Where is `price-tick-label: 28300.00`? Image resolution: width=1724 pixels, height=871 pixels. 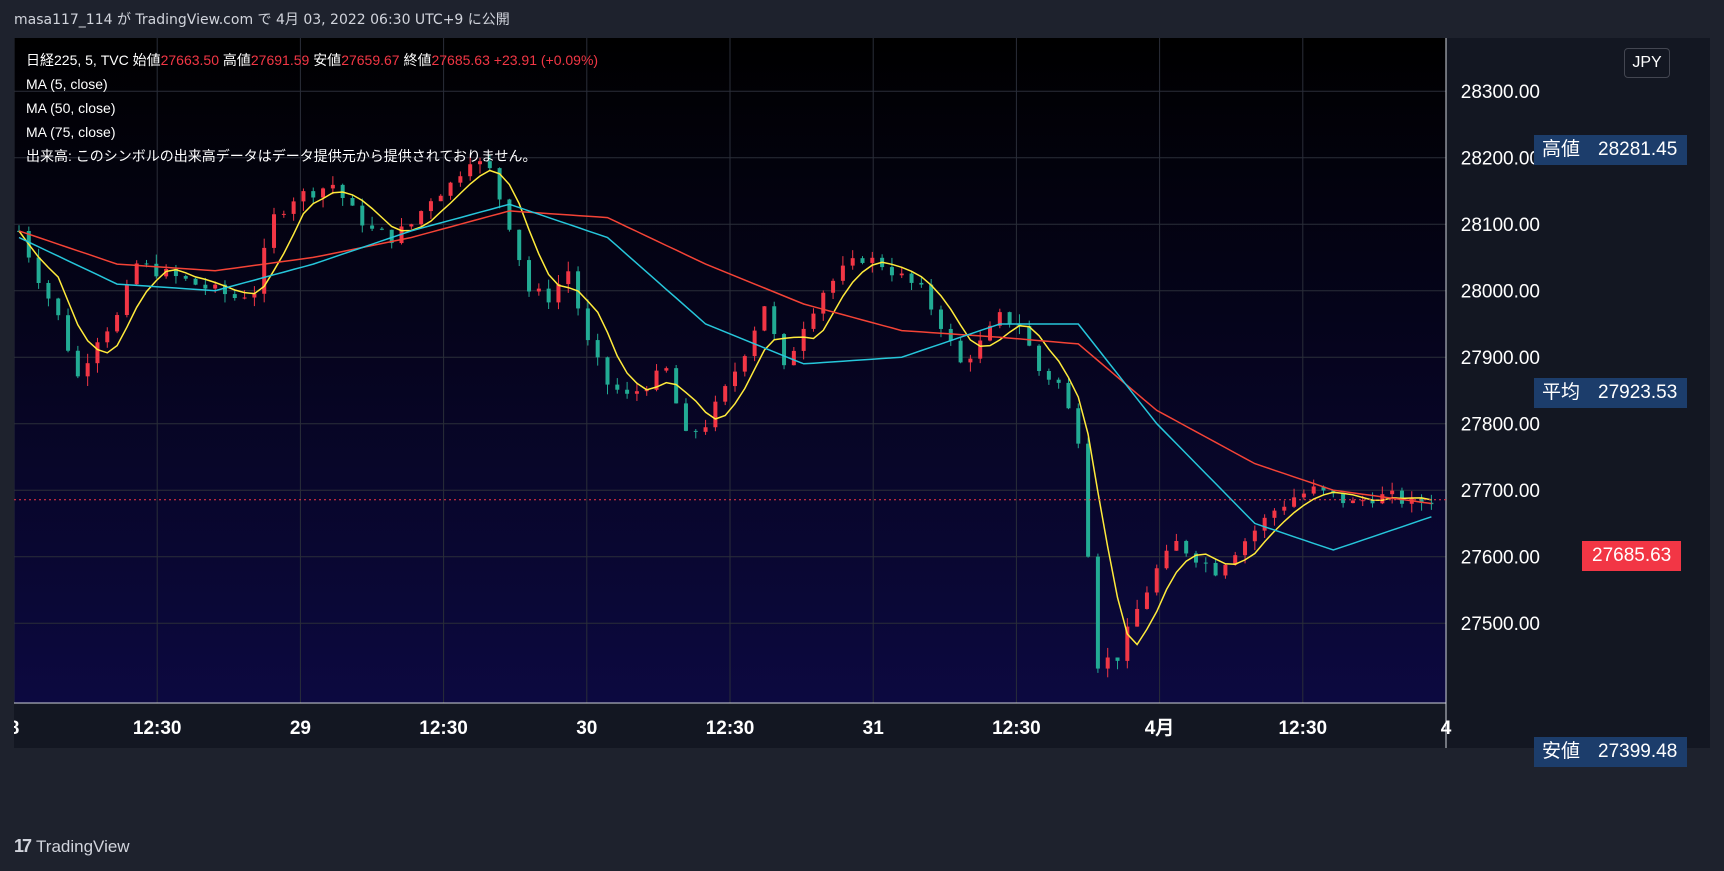 price-tick-label: 28300.00 is located at coordinates (1500, 92).